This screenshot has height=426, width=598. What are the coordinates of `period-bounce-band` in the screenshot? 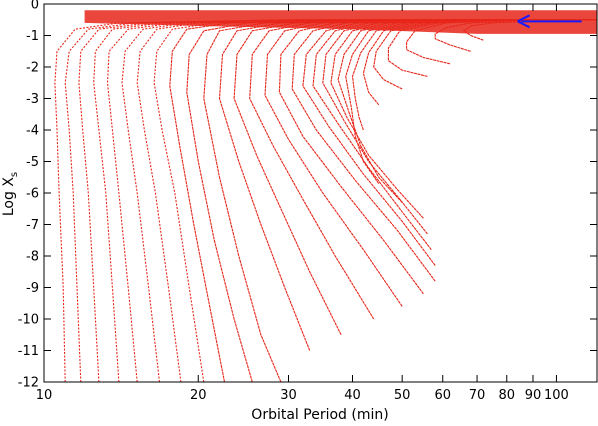 It's located at (341, 22).